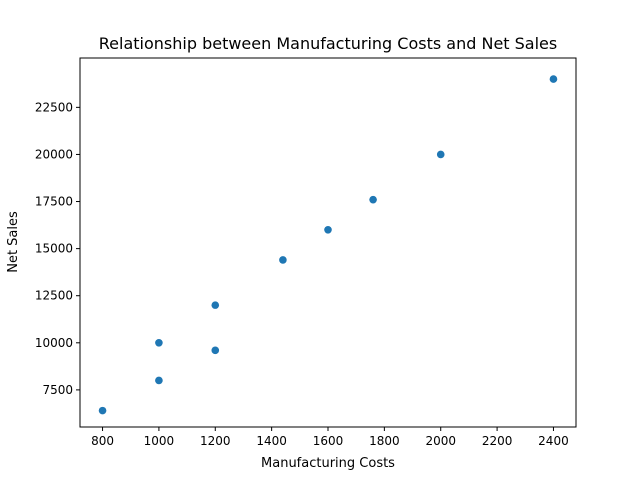 The width and height of the screenshot is (640, 480). I want to click on x-tick-label: 2400, so click(553, 441).